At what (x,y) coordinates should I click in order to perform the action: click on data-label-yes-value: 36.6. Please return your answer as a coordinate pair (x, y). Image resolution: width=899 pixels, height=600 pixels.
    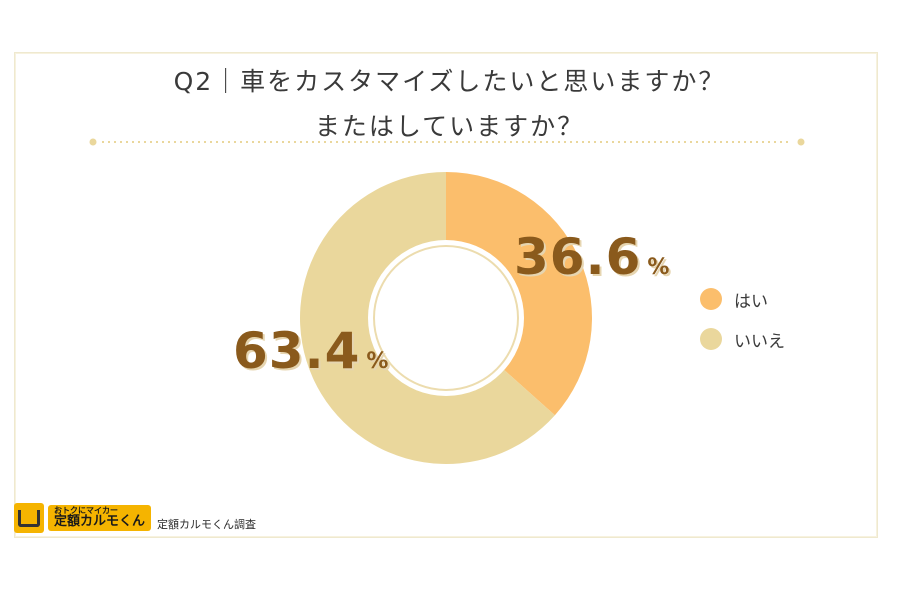
    Looking at the image, I should click on (578, 257).